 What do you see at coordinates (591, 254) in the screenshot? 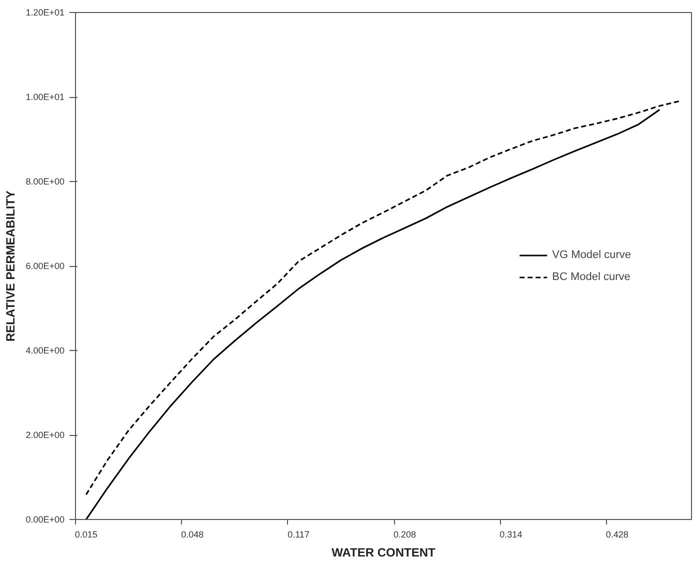
I see `legend-label: VG Model curve` at bounding box center [591, 254].